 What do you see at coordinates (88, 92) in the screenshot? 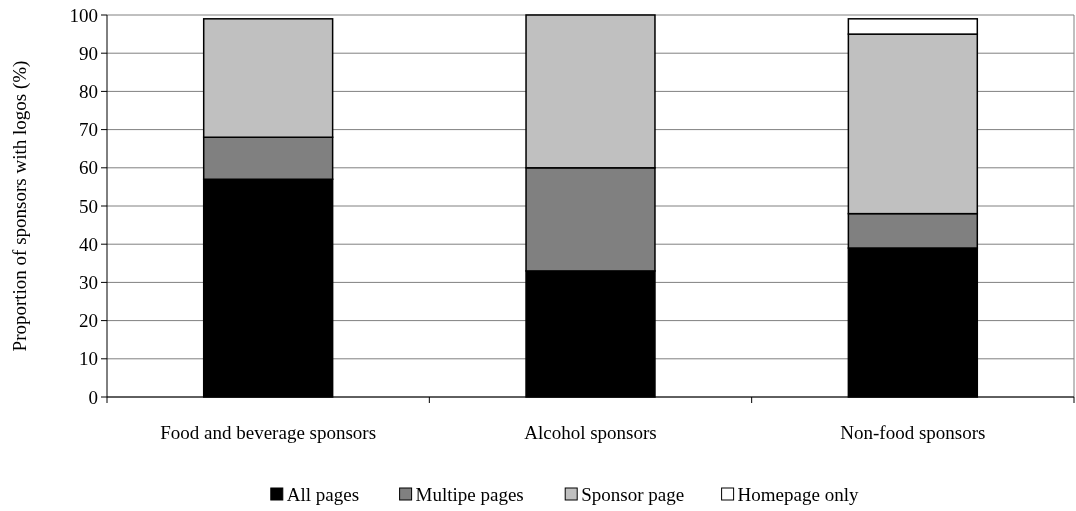
I see `y-tick-label: 80` at bounding box center [88, 92].